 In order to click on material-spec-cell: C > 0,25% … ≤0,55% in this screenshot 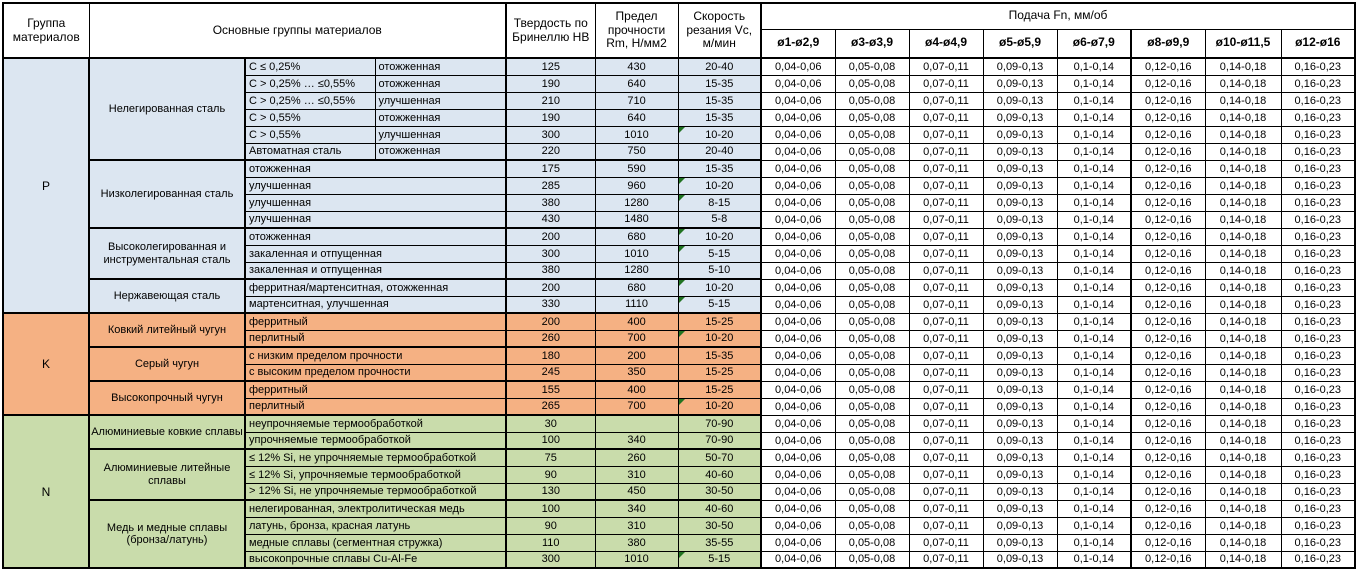, I will do `click(310, 100)`.